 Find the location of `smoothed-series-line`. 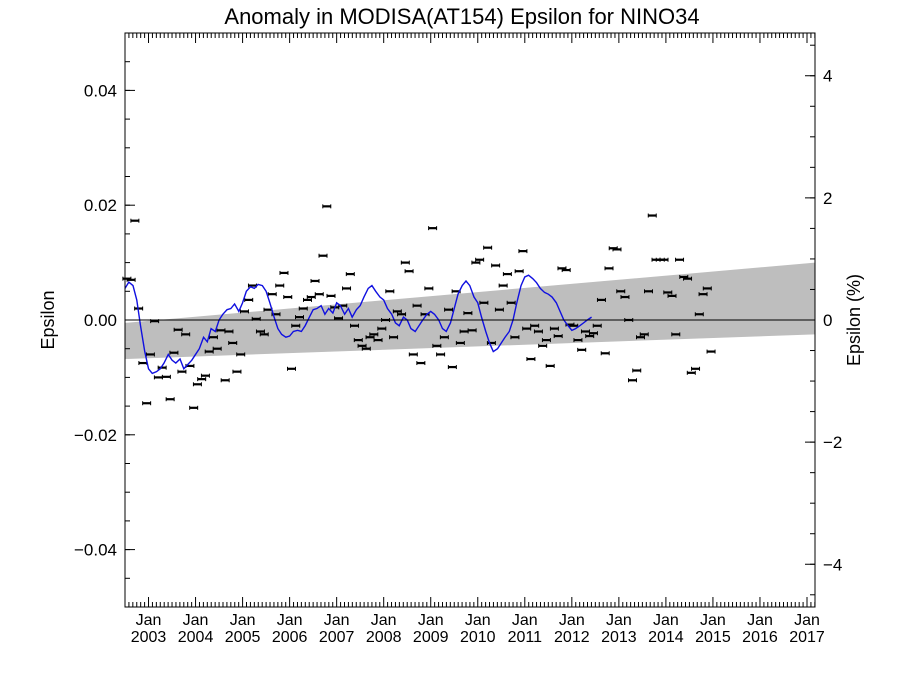

smoothed-series-line is located at coordinates (358, 324).